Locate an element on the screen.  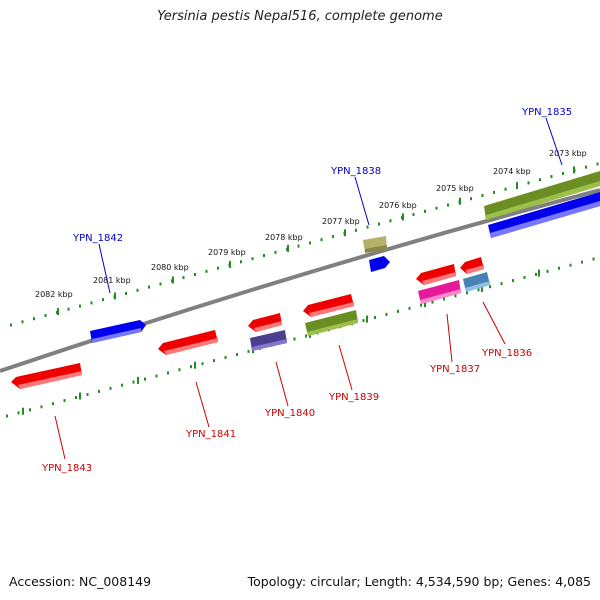
gene-label-YPN_1839: YPN_1839 is located at coordinates (353, 397).